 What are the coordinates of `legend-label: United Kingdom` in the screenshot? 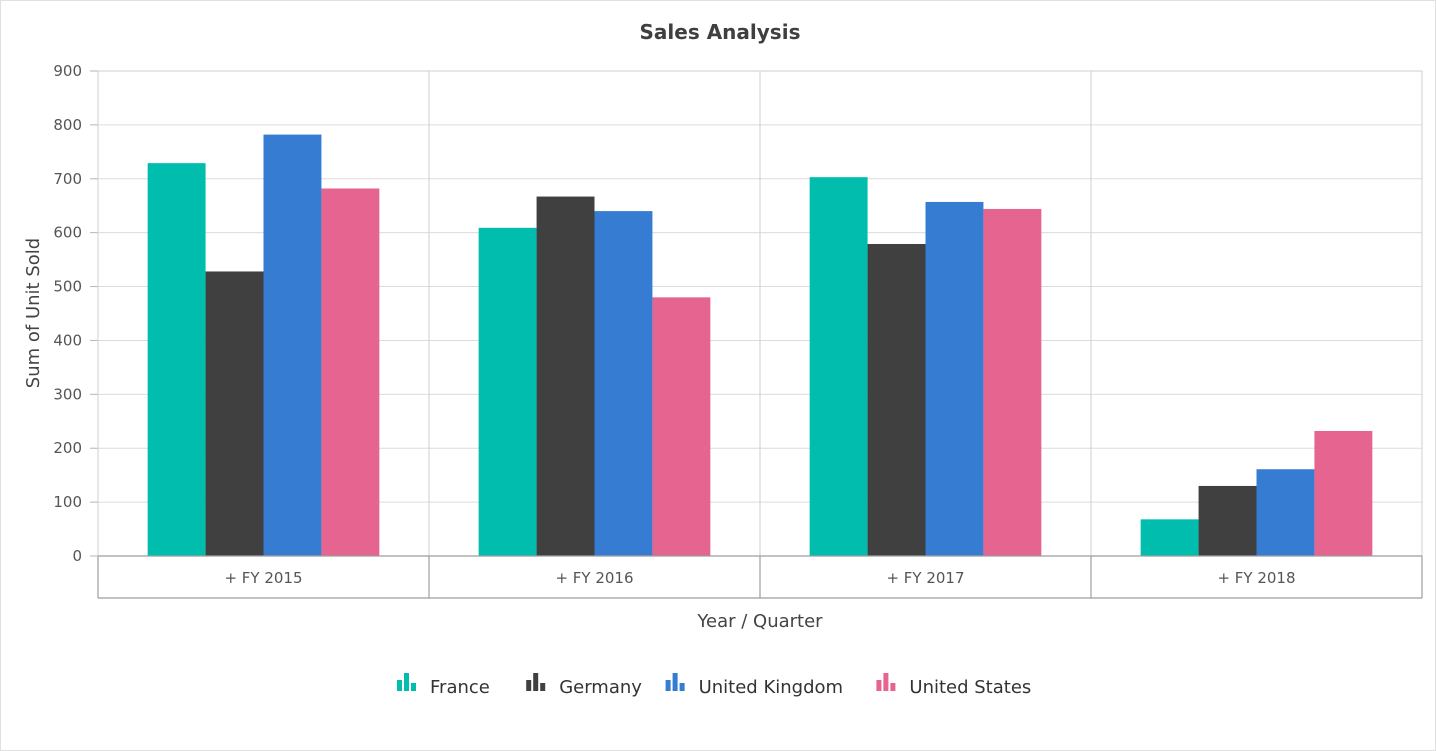 It's located at (771, 687).